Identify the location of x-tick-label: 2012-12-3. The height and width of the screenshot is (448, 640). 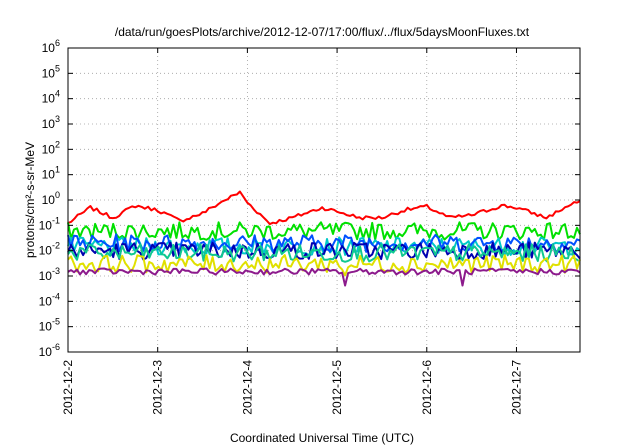
(158, 387).